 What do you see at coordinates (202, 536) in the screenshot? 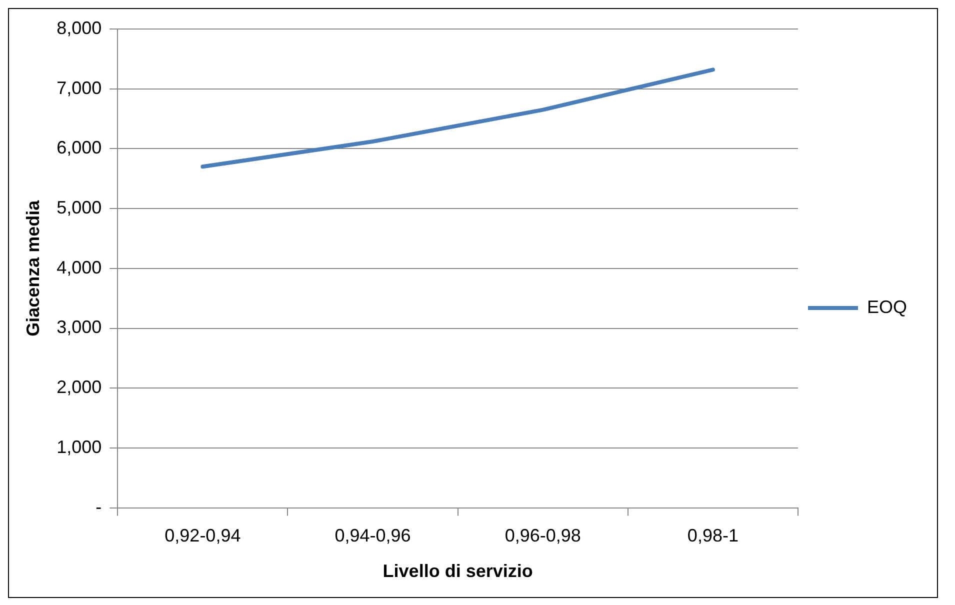
I see `x-tick-label: 0,92-0,94` at bounding box center [202, 536].